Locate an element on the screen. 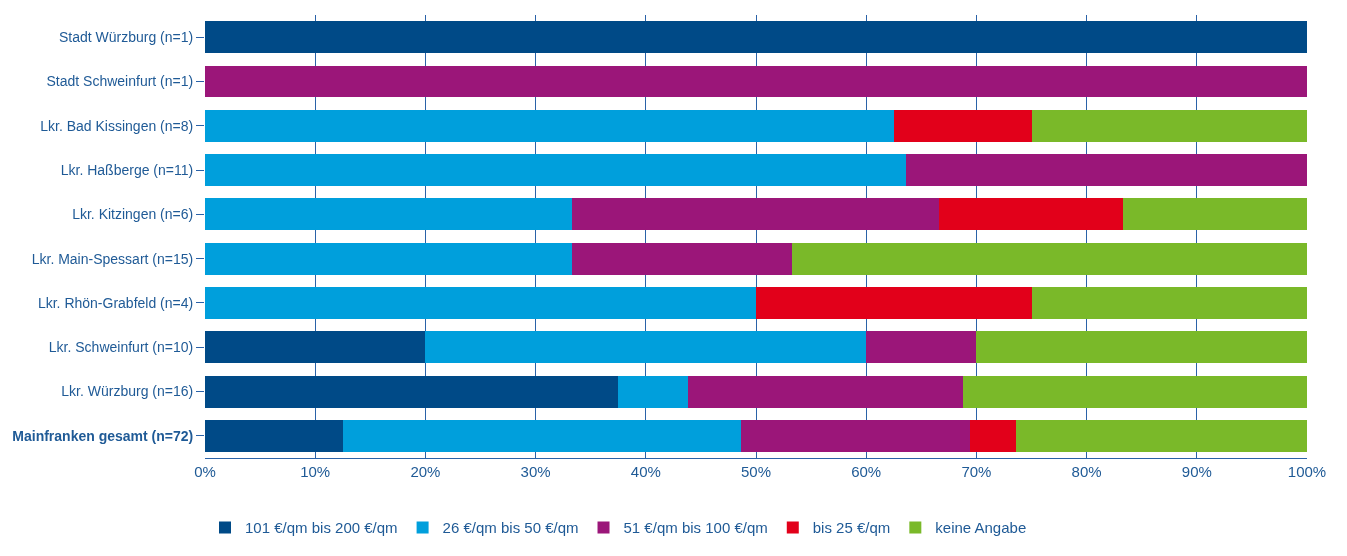 This screenshot has height=556, width=1347. y-tick-label: Stadt Würzburg (n=1) is located at coordinates (126, 37).